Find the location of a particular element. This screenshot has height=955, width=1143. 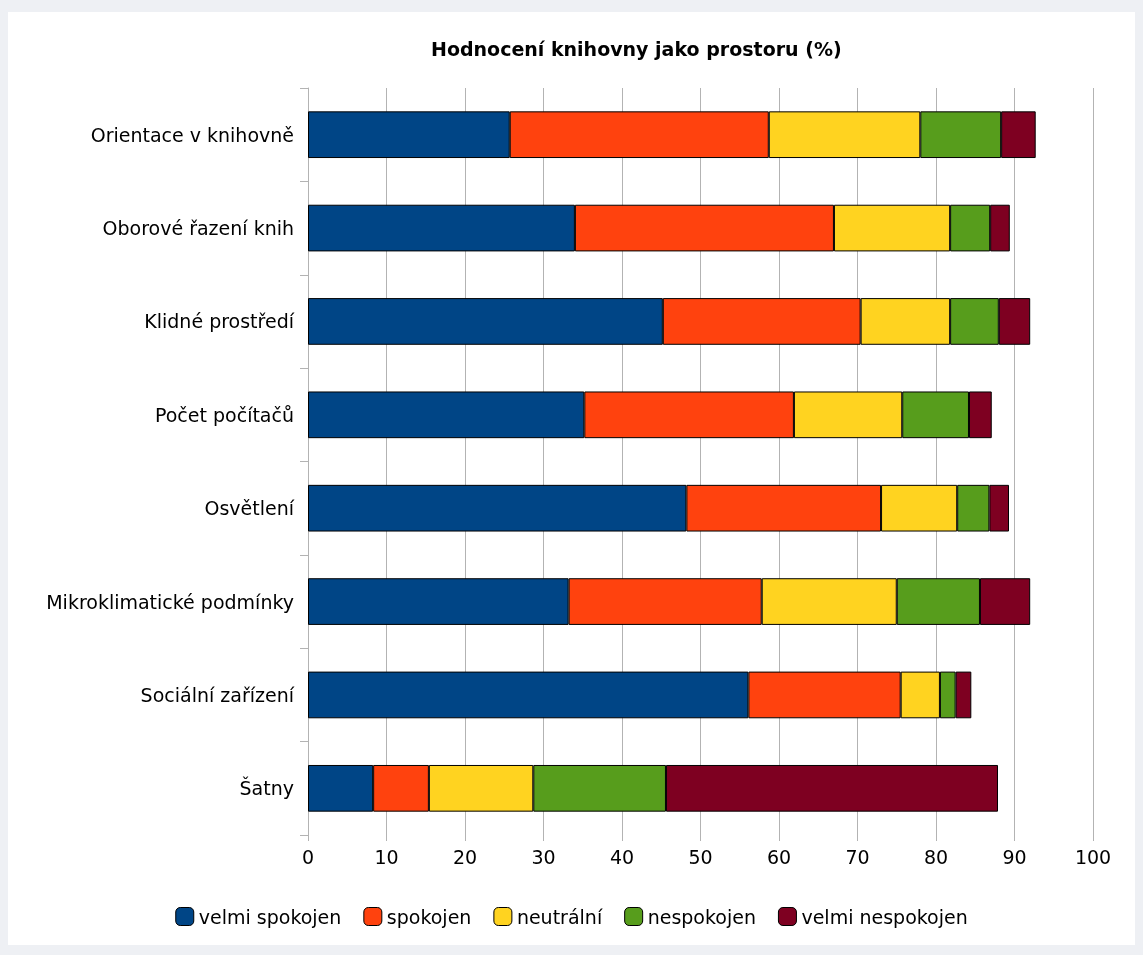

x-tick-label: 70 is located at coordinates (857, 856).